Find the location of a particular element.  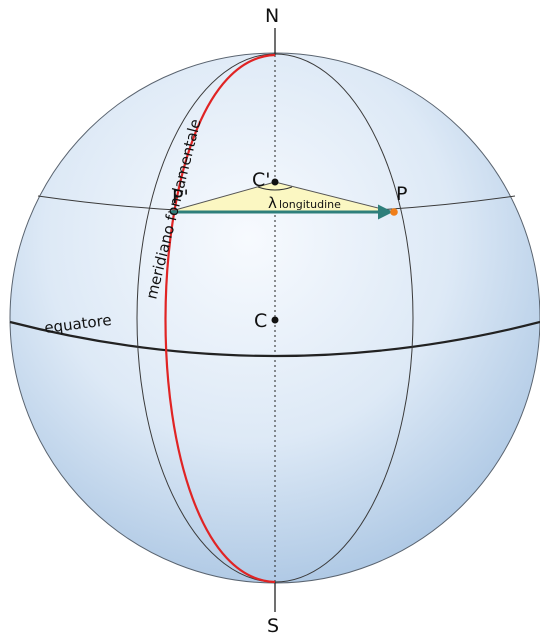

north-label: N is located at coordinates (272, 16).